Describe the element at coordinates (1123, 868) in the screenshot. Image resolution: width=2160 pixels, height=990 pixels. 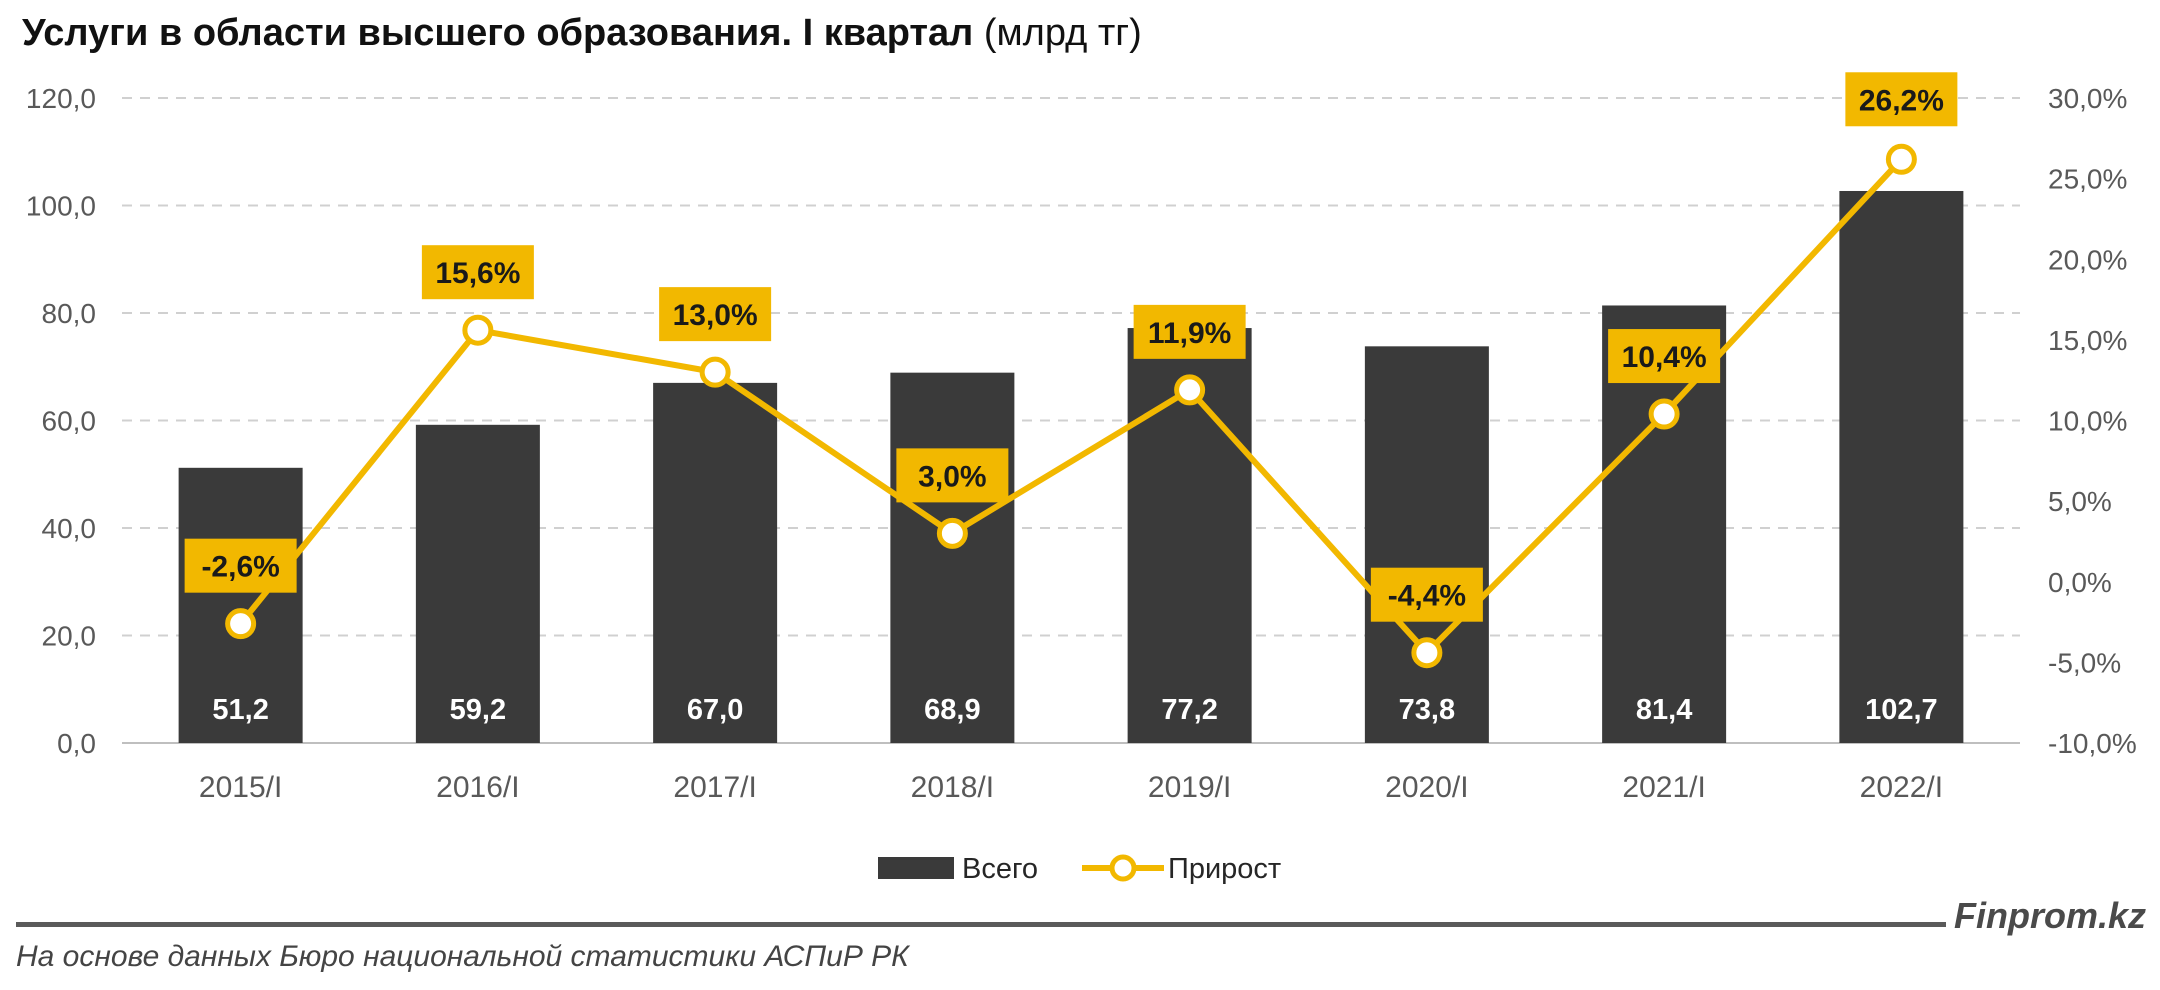
I see `legend-line-marker` at that location.